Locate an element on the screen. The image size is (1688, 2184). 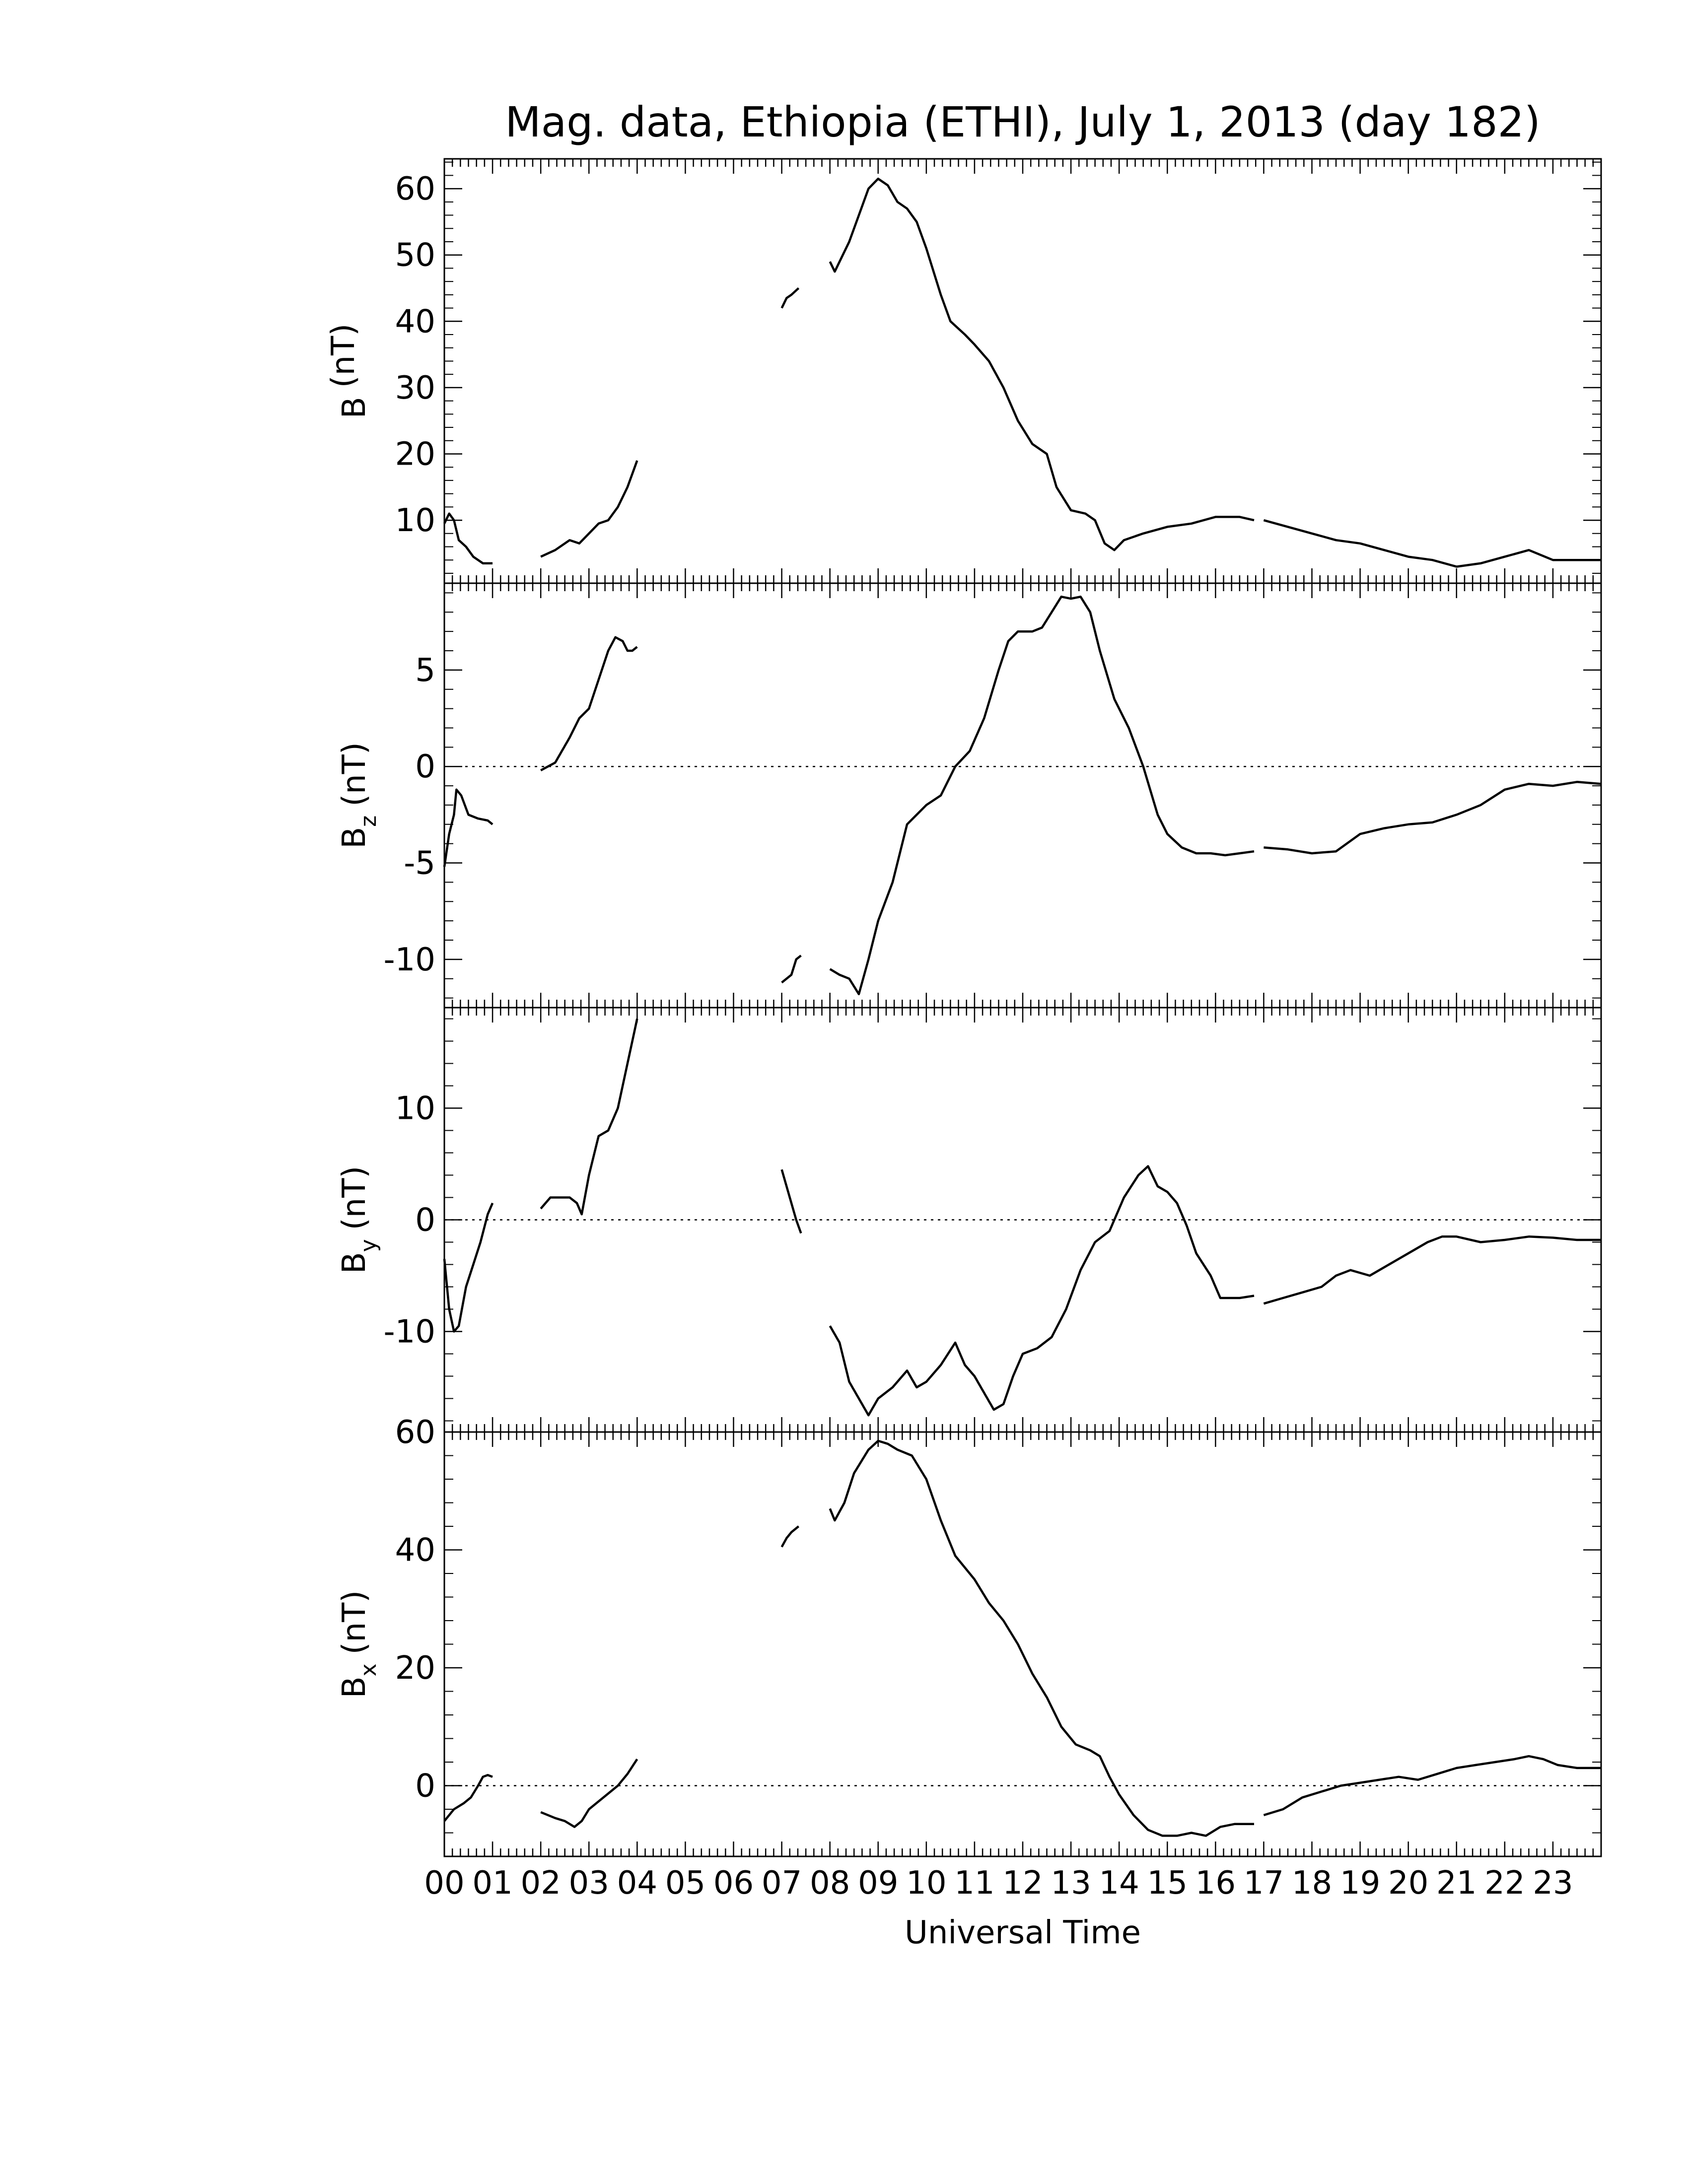
x-tick-label: 23 is located at coordinates (1553, 1883).